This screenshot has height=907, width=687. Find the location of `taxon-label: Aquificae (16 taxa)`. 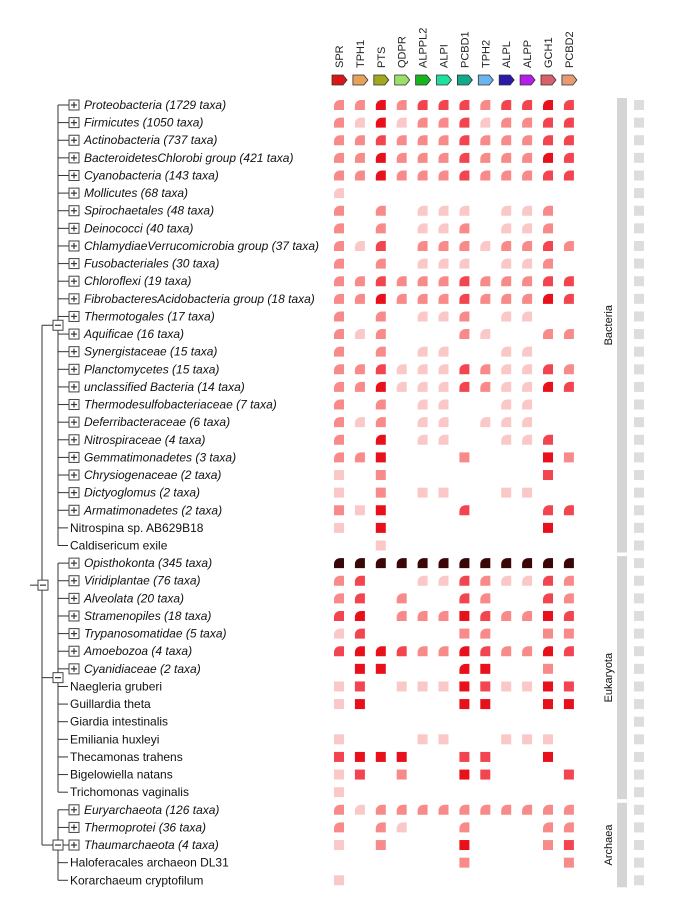

taxon-label: Aquificae (16 taxa) is located at coordinates (133, 334).